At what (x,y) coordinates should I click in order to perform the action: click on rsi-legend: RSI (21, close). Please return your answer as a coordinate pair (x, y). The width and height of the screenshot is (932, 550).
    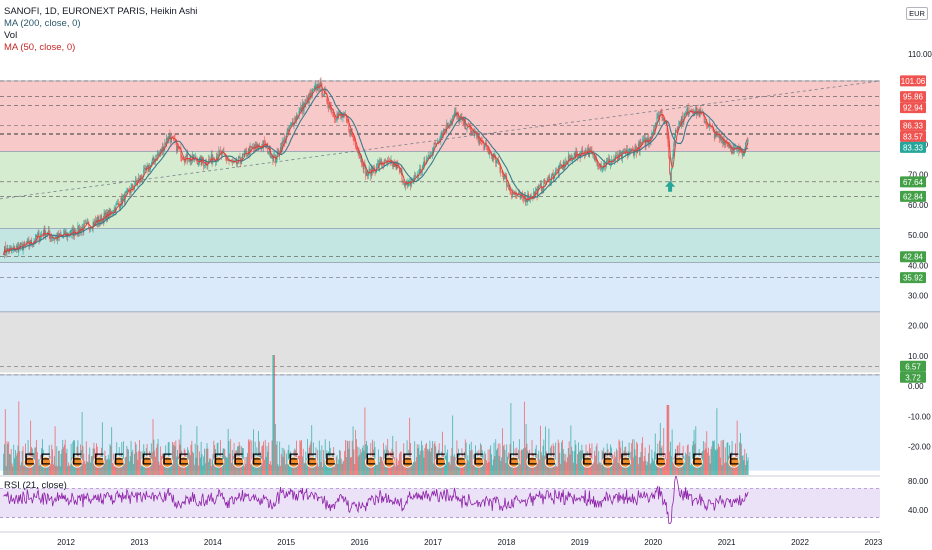
    Looking at the image, I should click on (35, 485).